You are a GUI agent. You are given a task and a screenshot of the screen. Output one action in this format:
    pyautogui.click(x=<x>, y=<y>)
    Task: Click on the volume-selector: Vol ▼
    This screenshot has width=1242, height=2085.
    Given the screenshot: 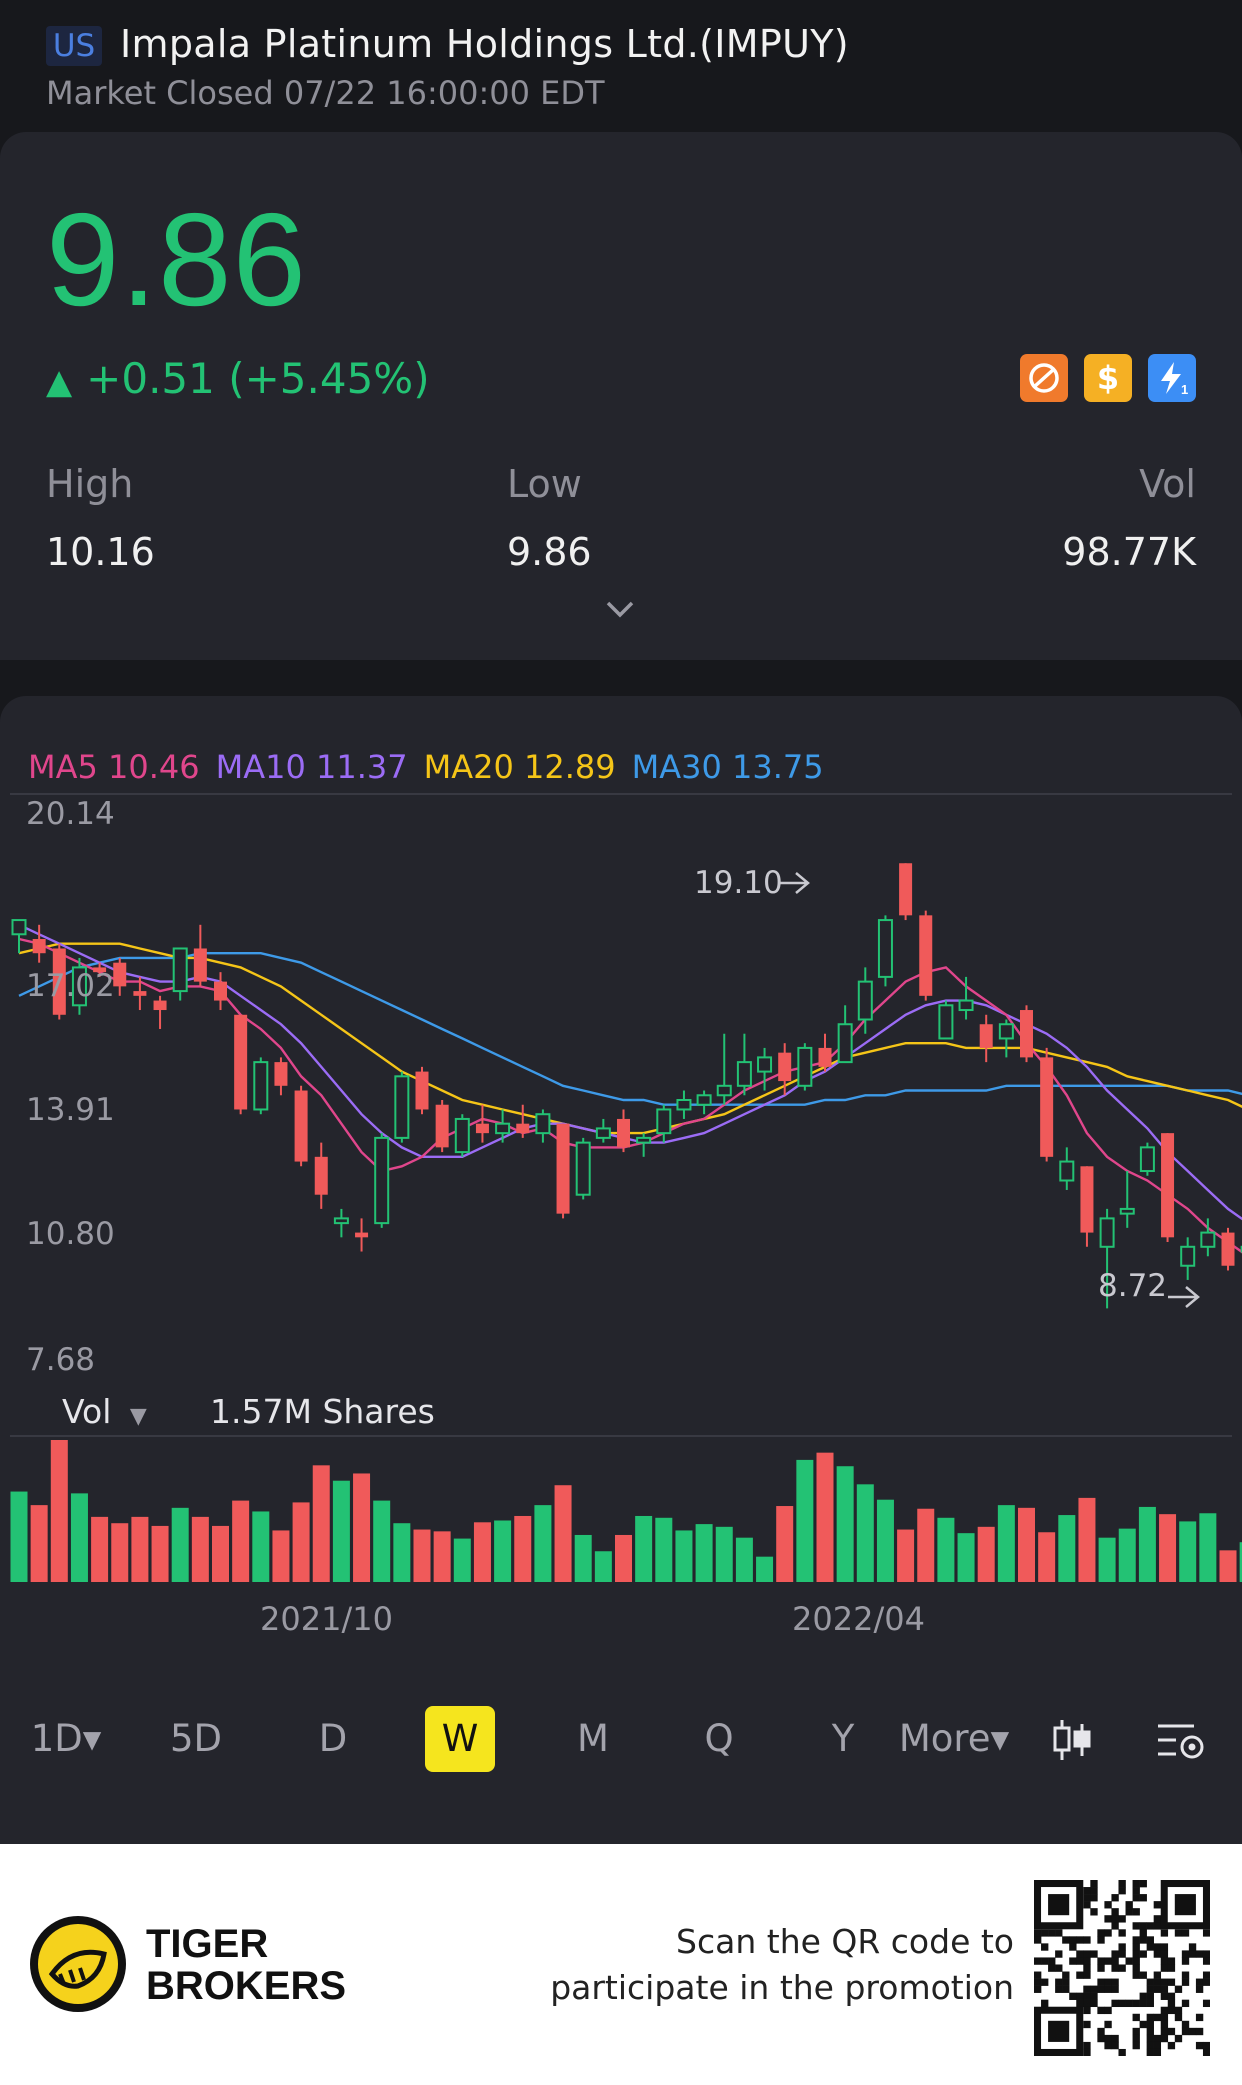 What is the action you would take?
    pyautogui.click(x=104, y=1411)
    